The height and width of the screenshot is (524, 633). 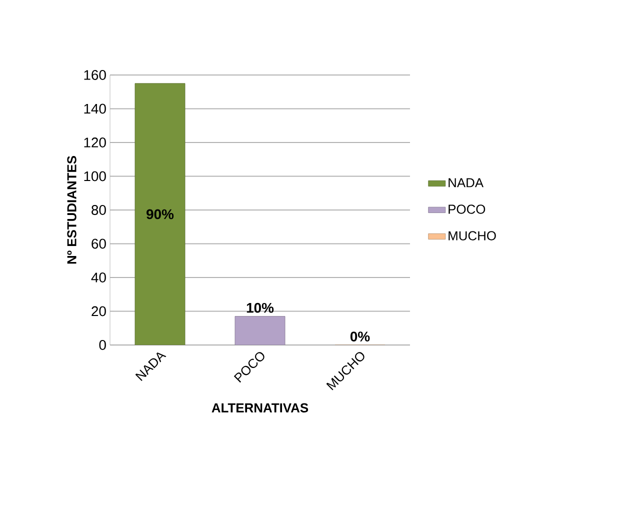 What do you see at coordinates (71, 210) in the screenshot?
I see `y-axis-title: Nº ESTUDIANTES` at bounding box center [71, 210].